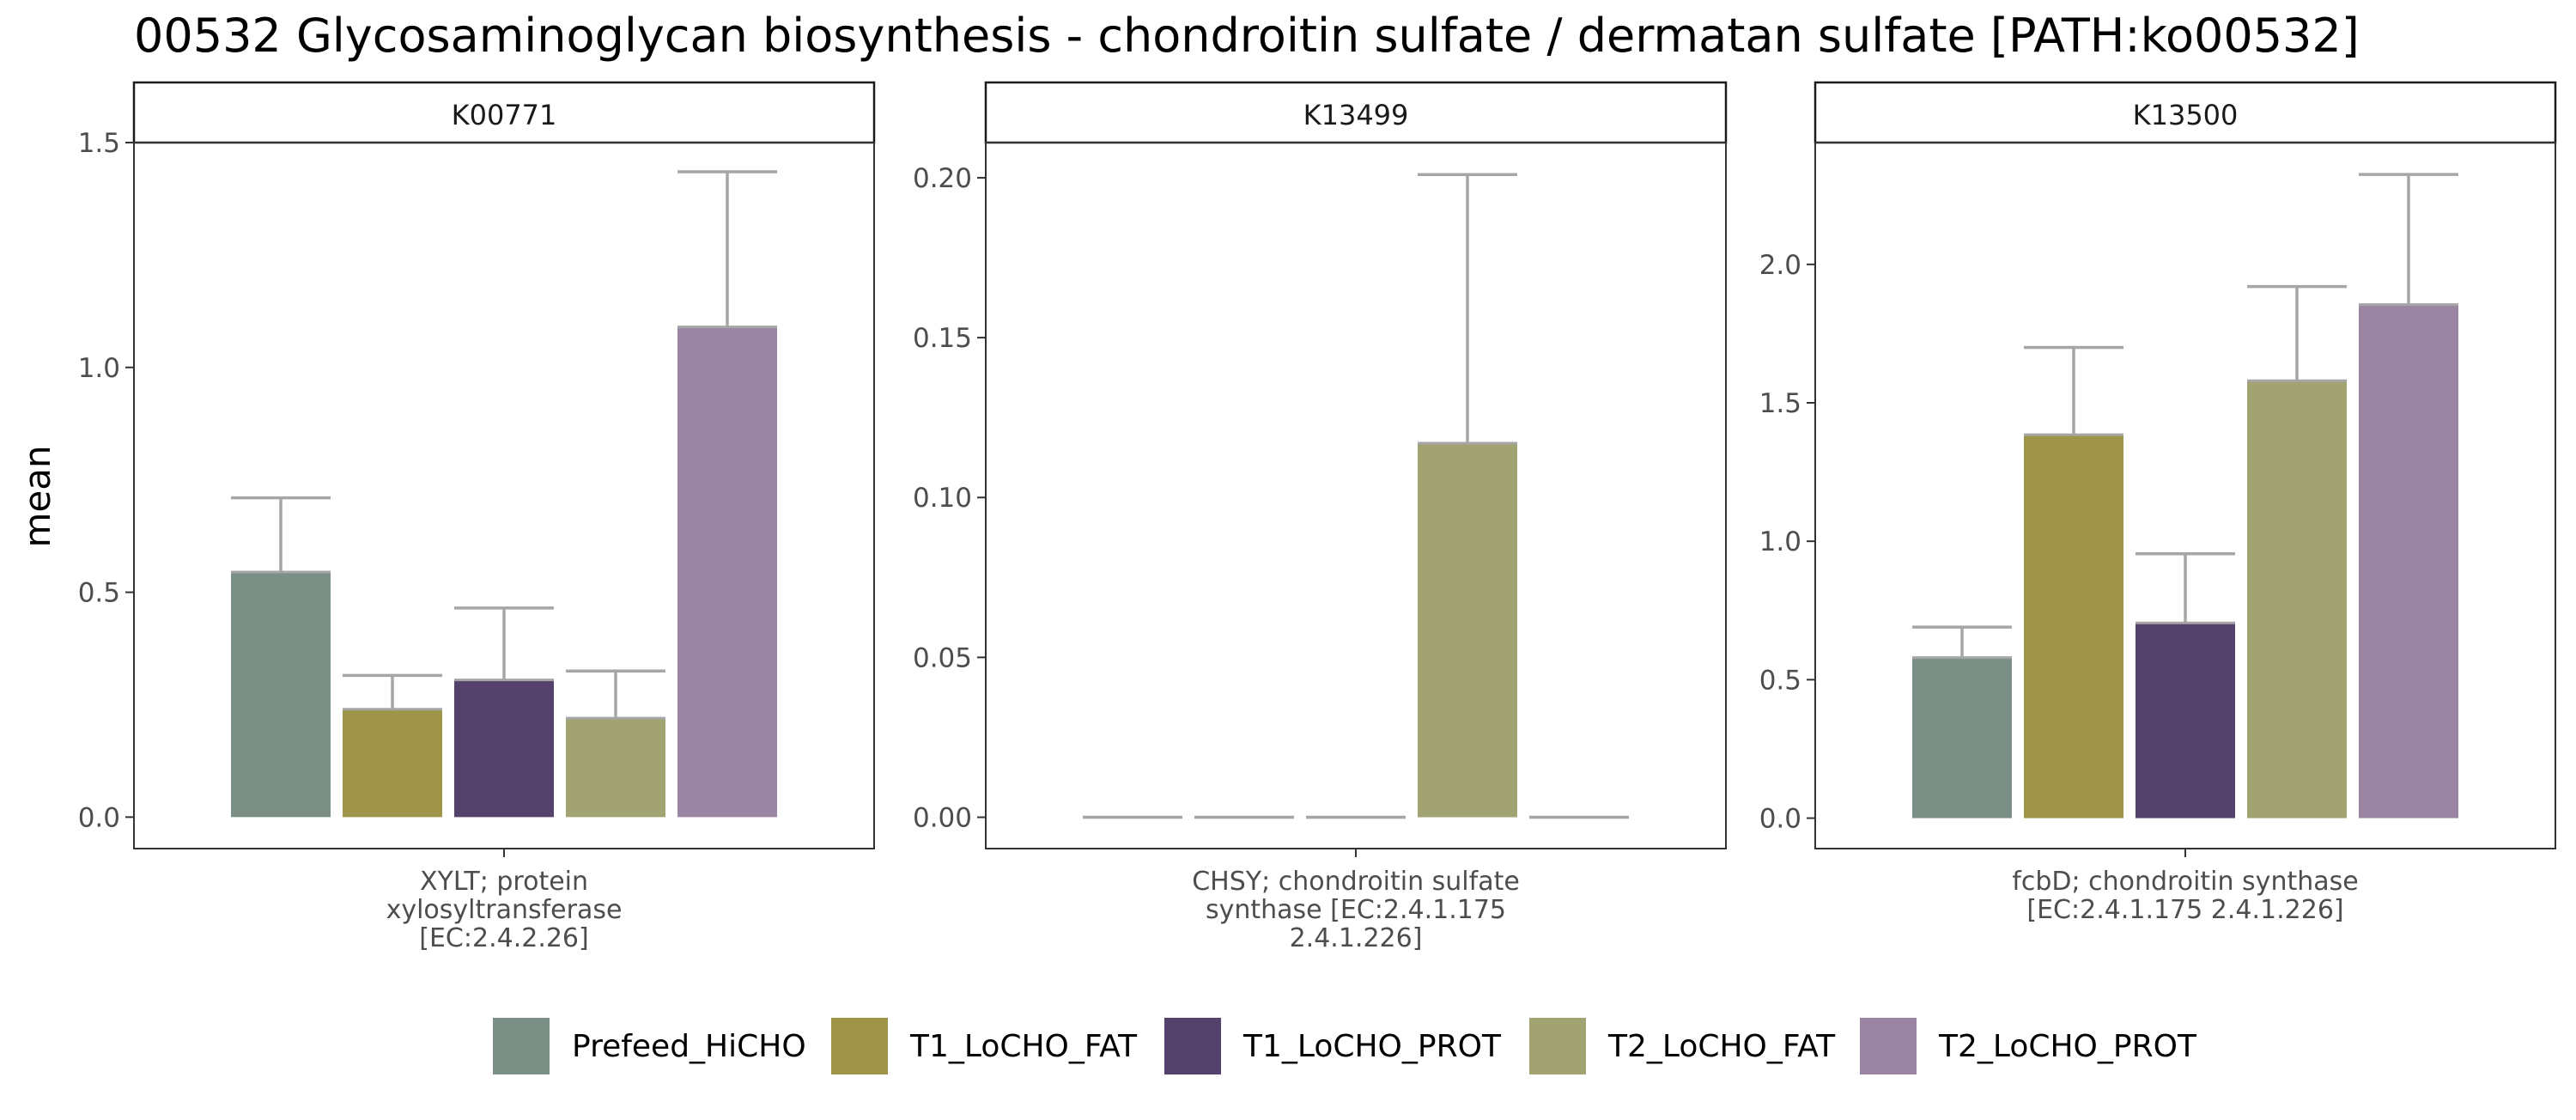 The image size is (2576, 1120). I want to click on x-tick-label: xylosyltransferase, so click(505, 910).